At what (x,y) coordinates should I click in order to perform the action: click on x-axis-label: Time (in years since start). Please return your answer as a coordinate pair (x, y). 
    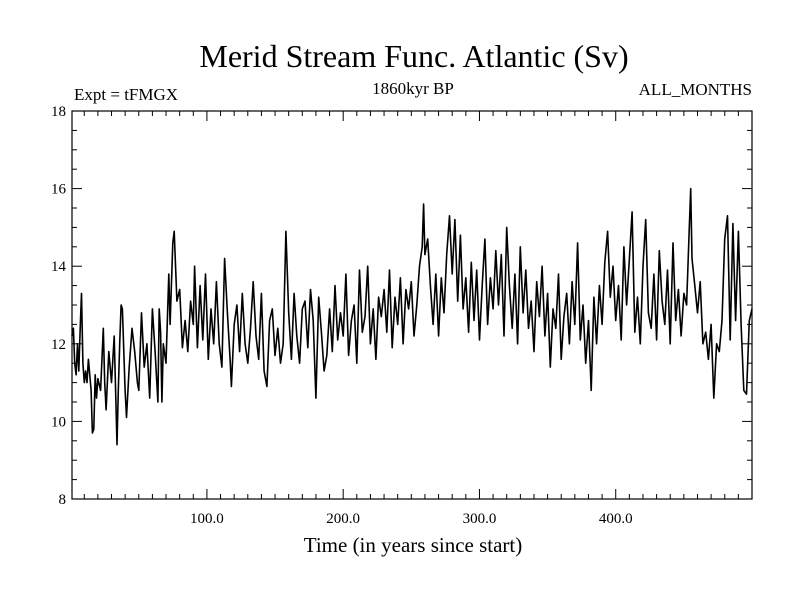
    Looking at the image, I should click on (413, 545).